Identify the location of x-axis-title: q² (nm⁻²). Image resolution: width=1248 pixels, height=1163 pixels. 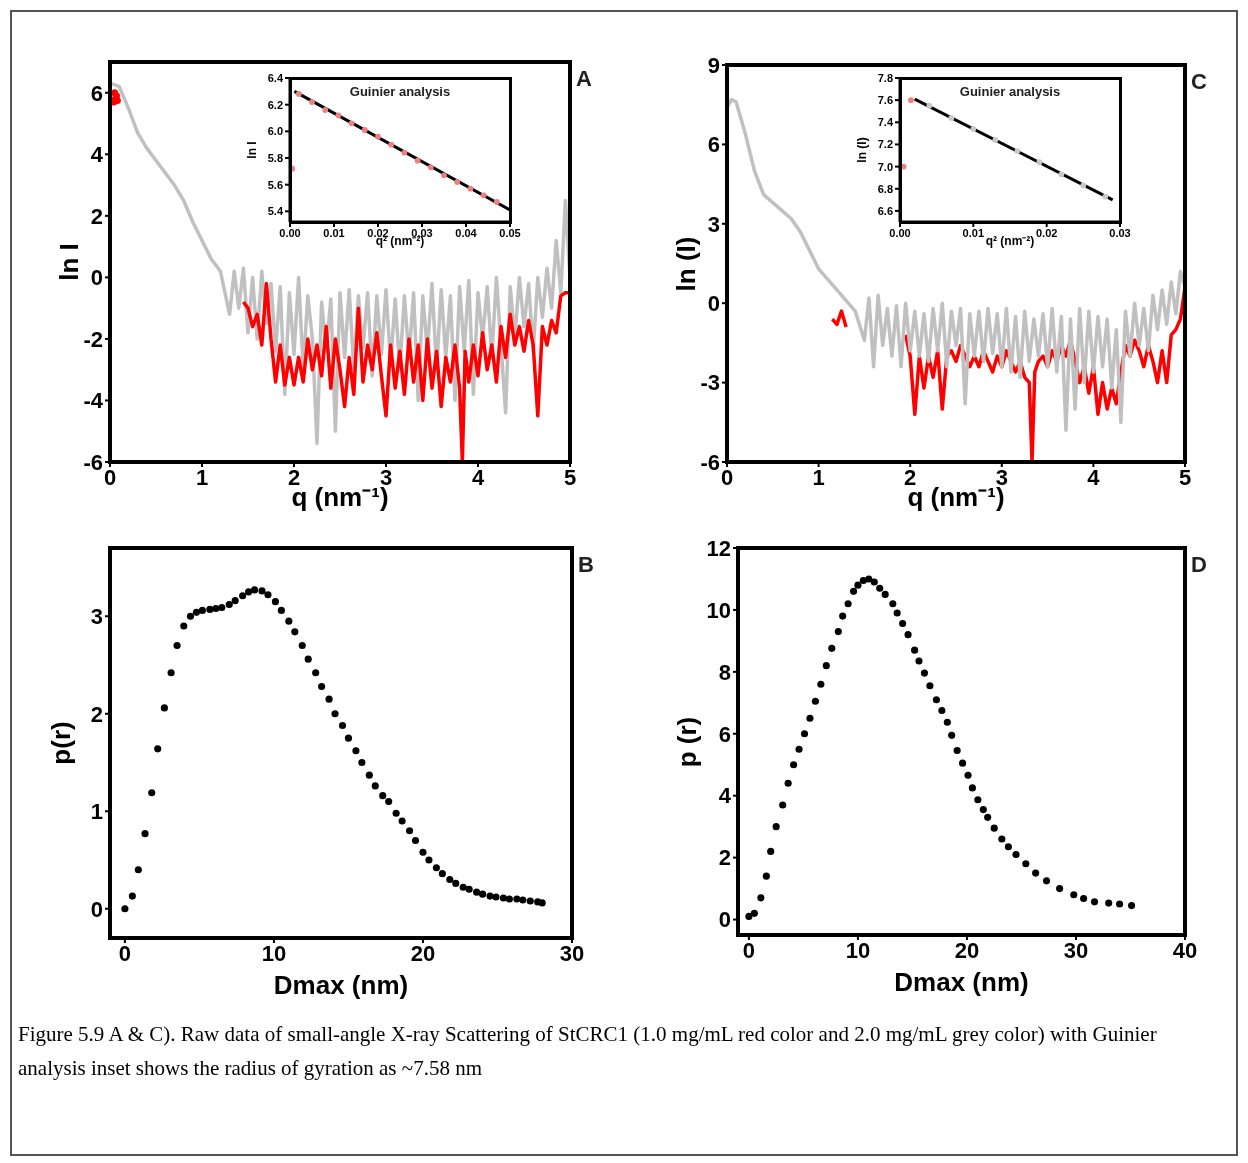
(1010, 241).